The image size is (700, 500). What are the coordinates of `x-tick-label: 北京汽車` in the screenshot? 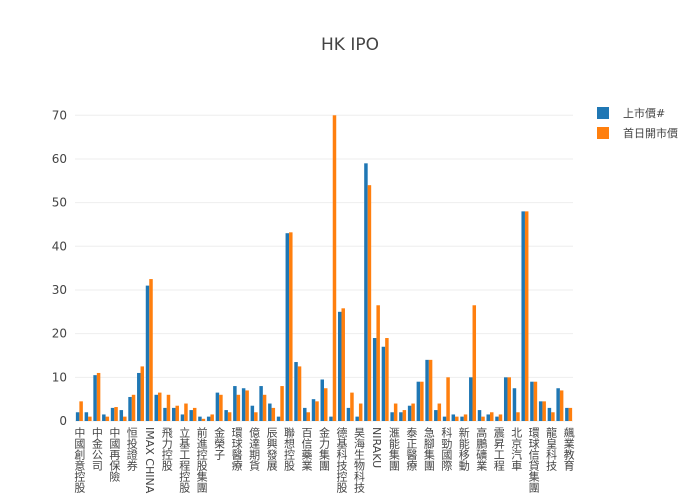 It's located at (516, 449).